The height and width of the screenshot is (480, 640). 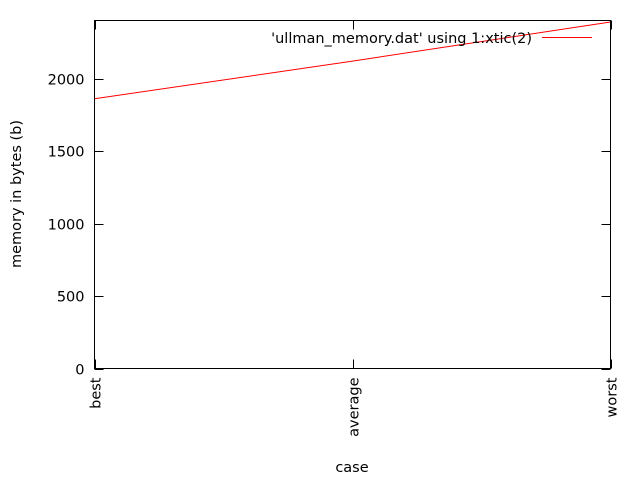 I want to click on y-axis-label: memory in bytes (b), so click(x=17, y=194).